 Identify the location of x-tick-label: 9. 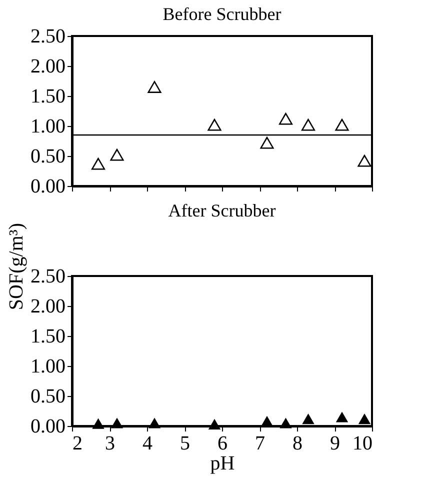
(335, 443).